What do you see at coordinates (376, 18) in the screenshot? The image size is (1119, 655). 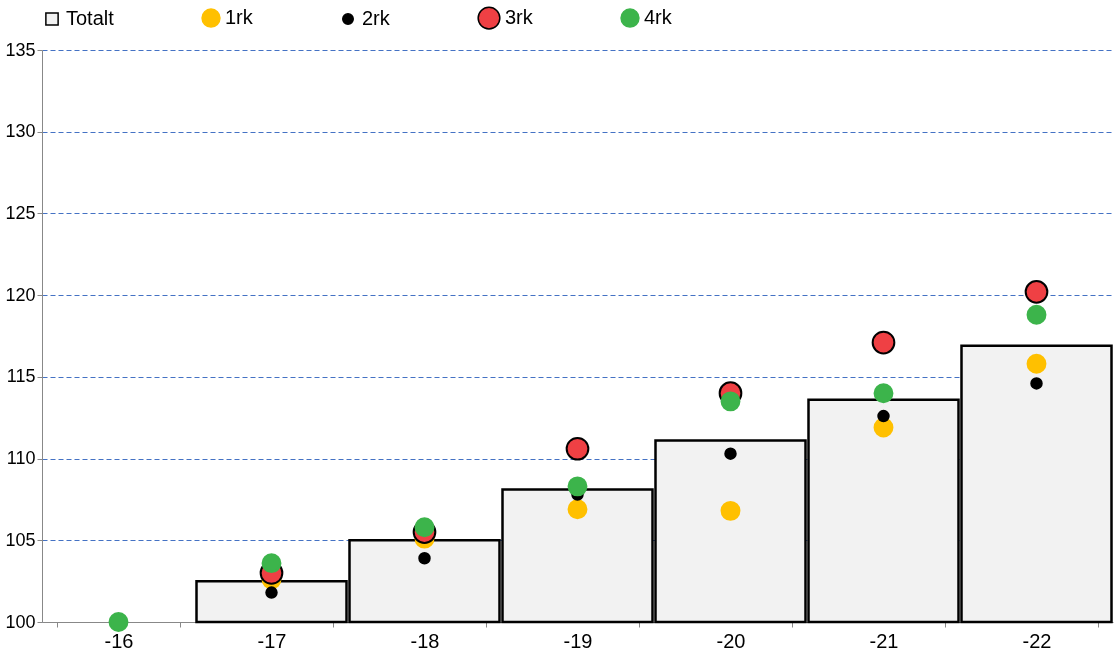 I see `legend-label: 2rk` at bounding box center [376, 18].